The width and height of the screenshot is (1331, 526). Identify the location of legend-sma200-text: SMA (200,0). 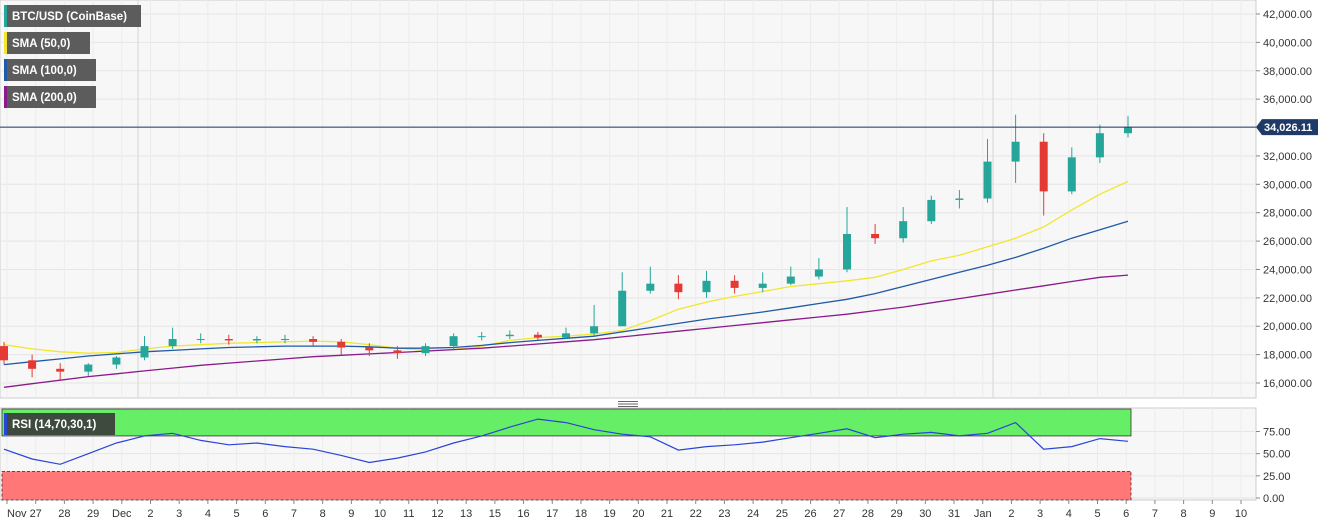
(44, 98).